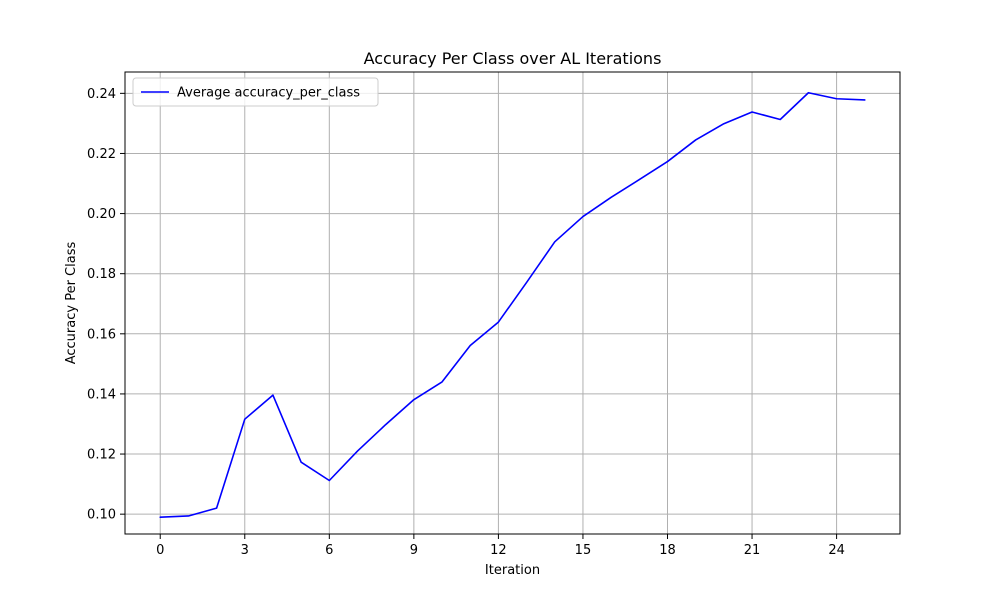  I want to click on x-tick-label: 12, so click(498, 550).